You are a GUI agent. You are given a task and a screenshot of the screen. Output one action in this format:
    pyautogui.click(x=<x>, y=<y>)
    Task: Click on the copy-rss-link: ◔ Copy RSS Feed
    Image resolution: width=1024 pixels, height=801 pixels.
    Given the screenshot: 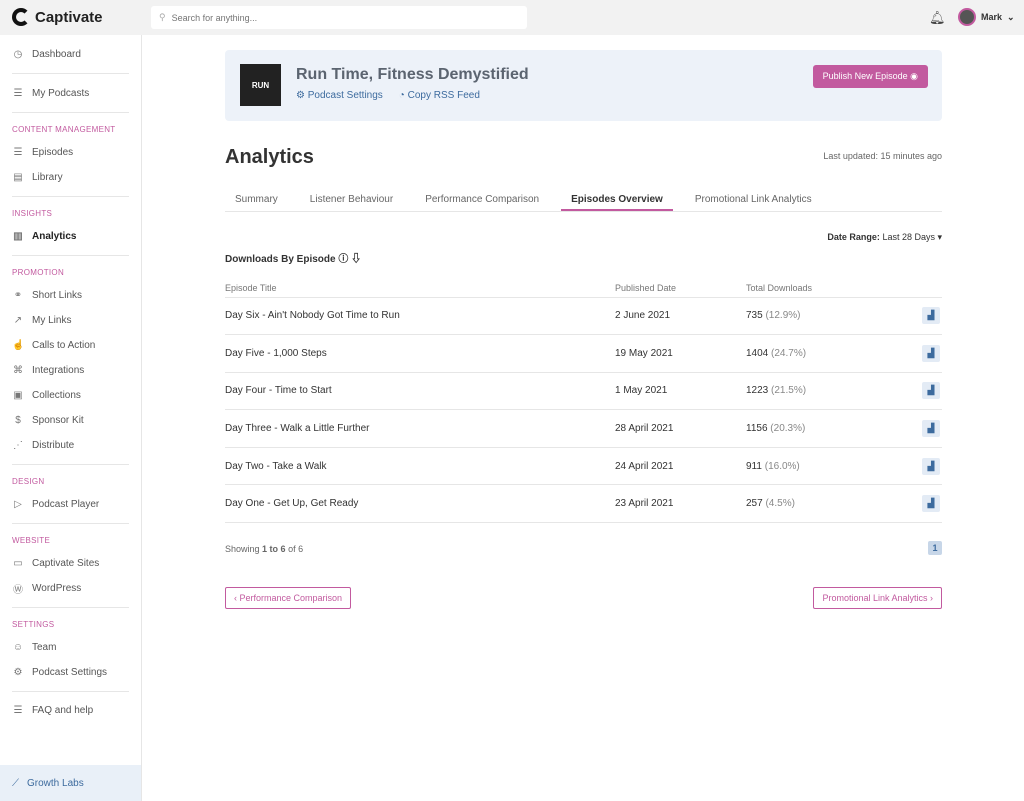 What is the action you would take?
    pyautogui.click(x=439, y=95)
    